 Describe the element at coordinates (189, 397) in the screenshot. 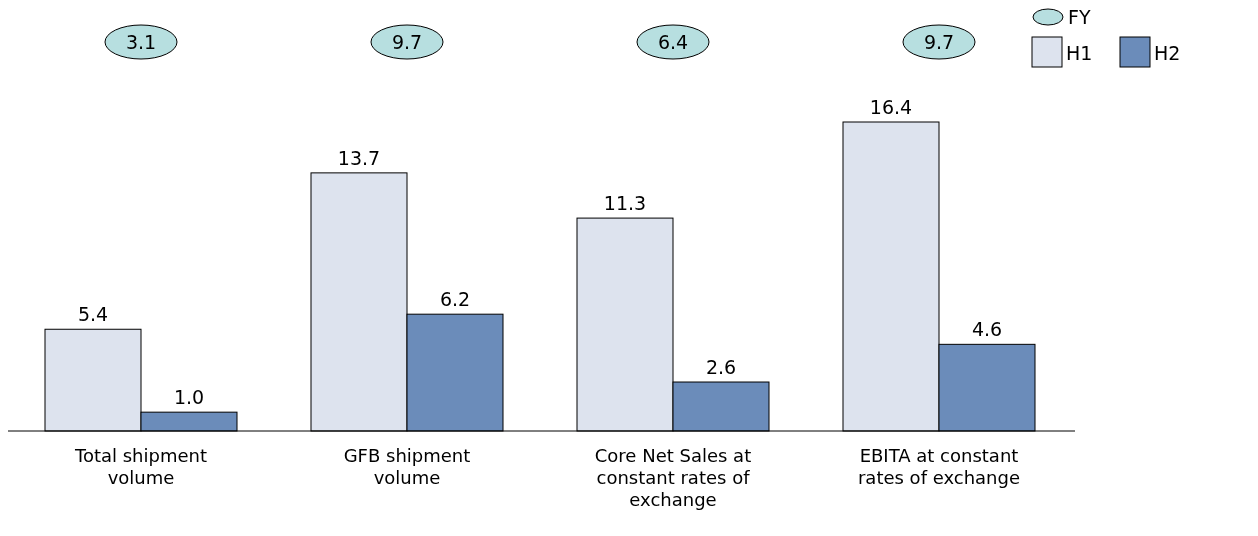

I see `data-label: 1.0` at that location.